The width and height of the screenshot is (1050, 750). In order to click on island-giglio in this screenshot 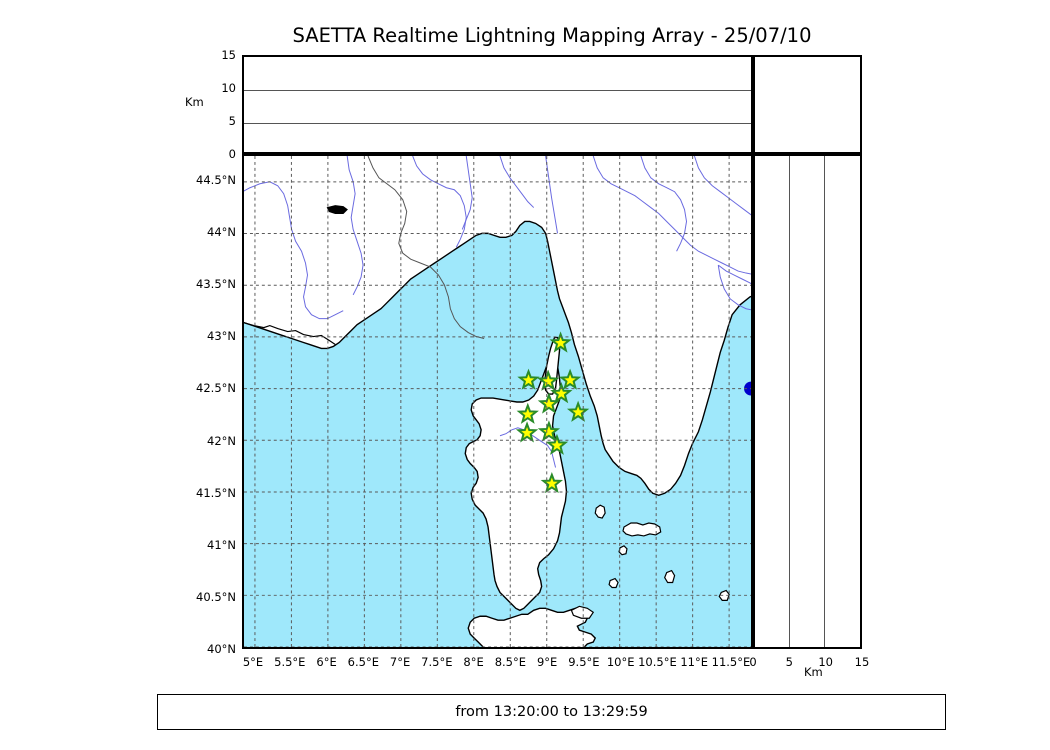, I will do `click(724, 595)`.